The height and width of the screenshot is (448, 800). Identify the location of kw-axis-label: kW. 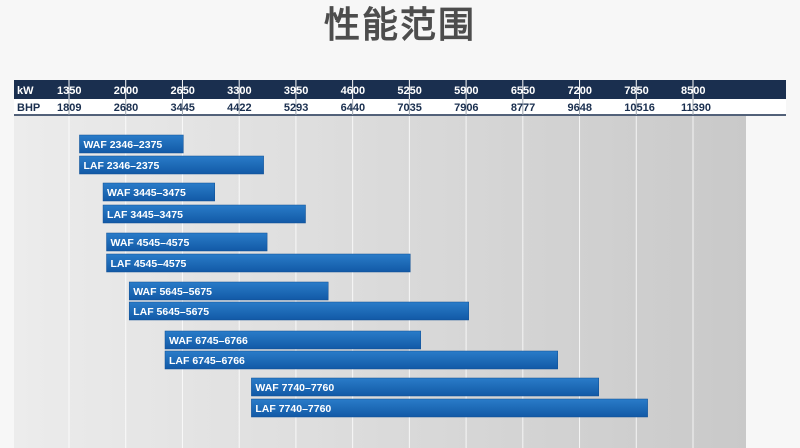
(25, 91).